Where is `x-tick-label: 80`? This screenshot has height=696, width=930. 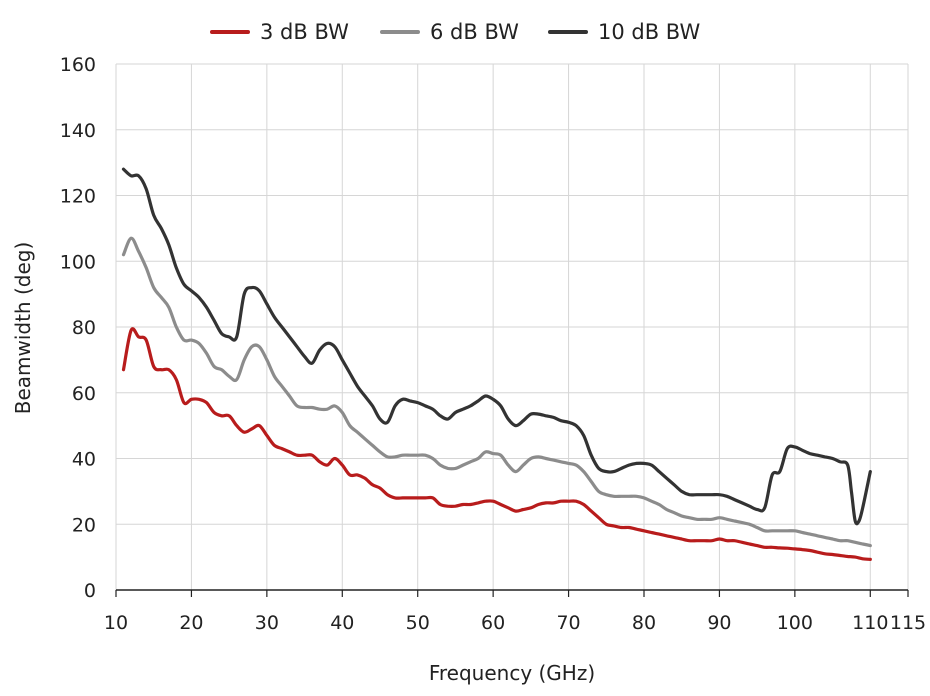
x-tick-label: 80 is located at coordinates (644, 623).